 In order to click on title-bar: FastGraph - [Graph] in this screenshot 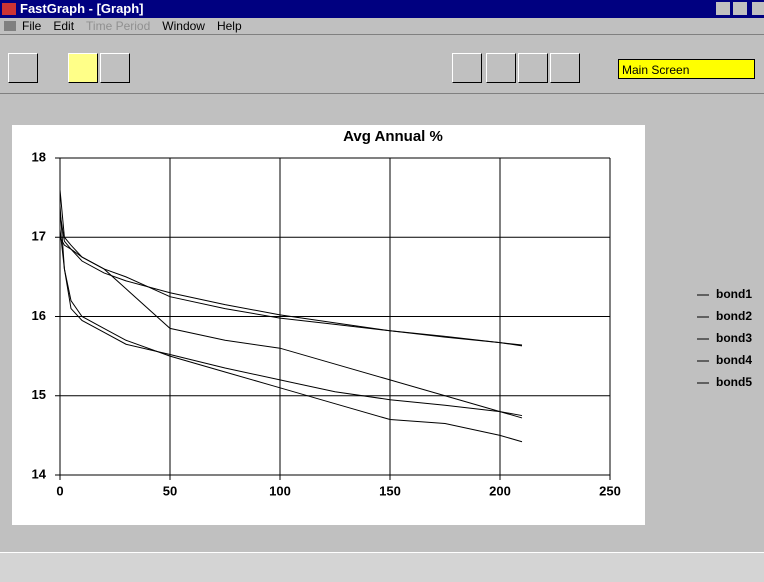, I will do `click(382, 9)`.